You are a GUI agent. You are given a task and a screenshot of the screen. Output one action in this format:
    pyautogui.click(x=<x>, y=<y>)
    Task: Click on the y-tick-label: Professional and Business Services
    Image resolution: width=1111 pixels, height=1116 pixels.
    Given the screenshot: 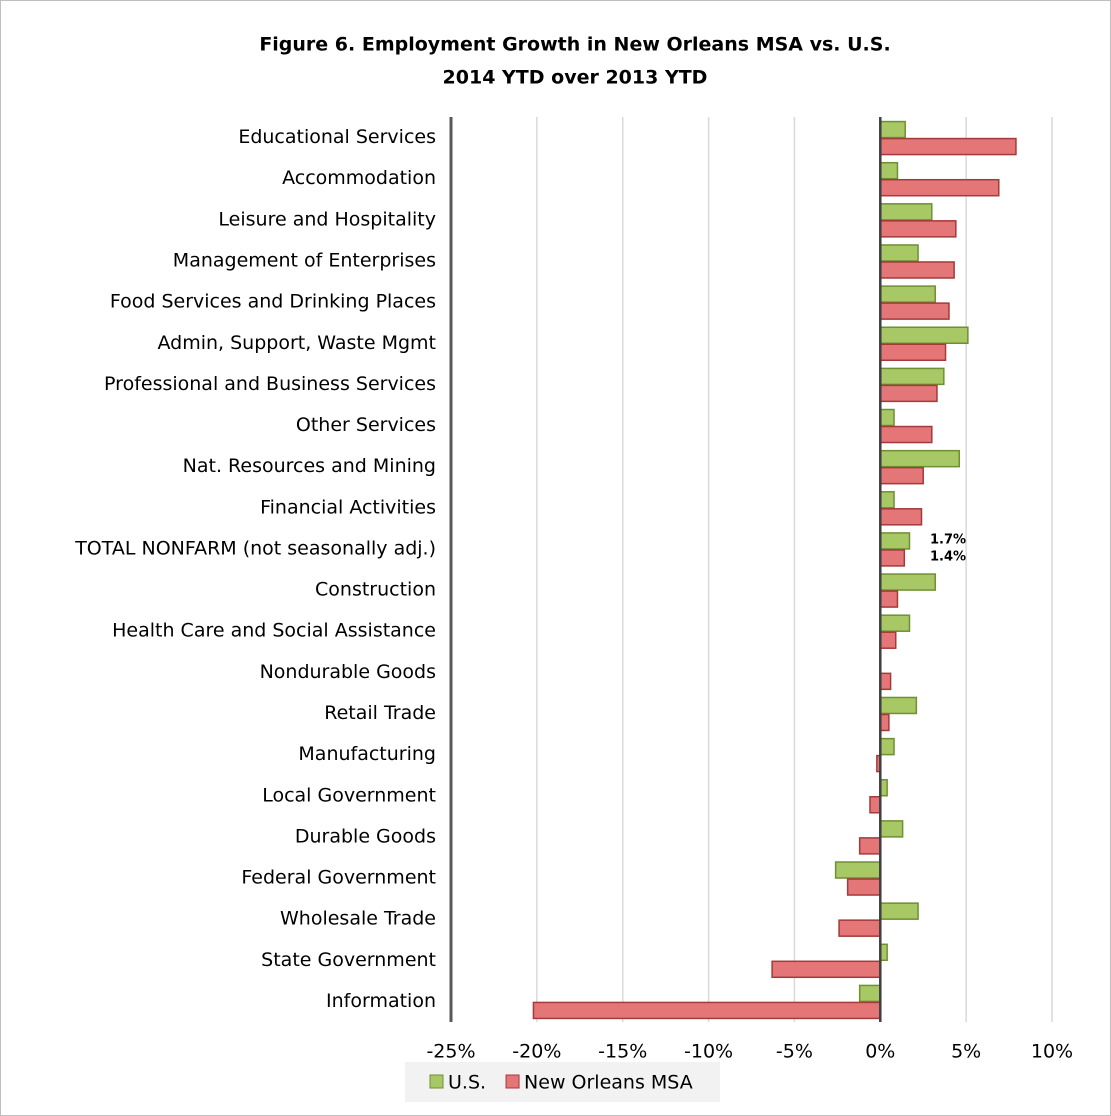 What is the action you would take?
    pyautogui.click(x=270, y=384)
    